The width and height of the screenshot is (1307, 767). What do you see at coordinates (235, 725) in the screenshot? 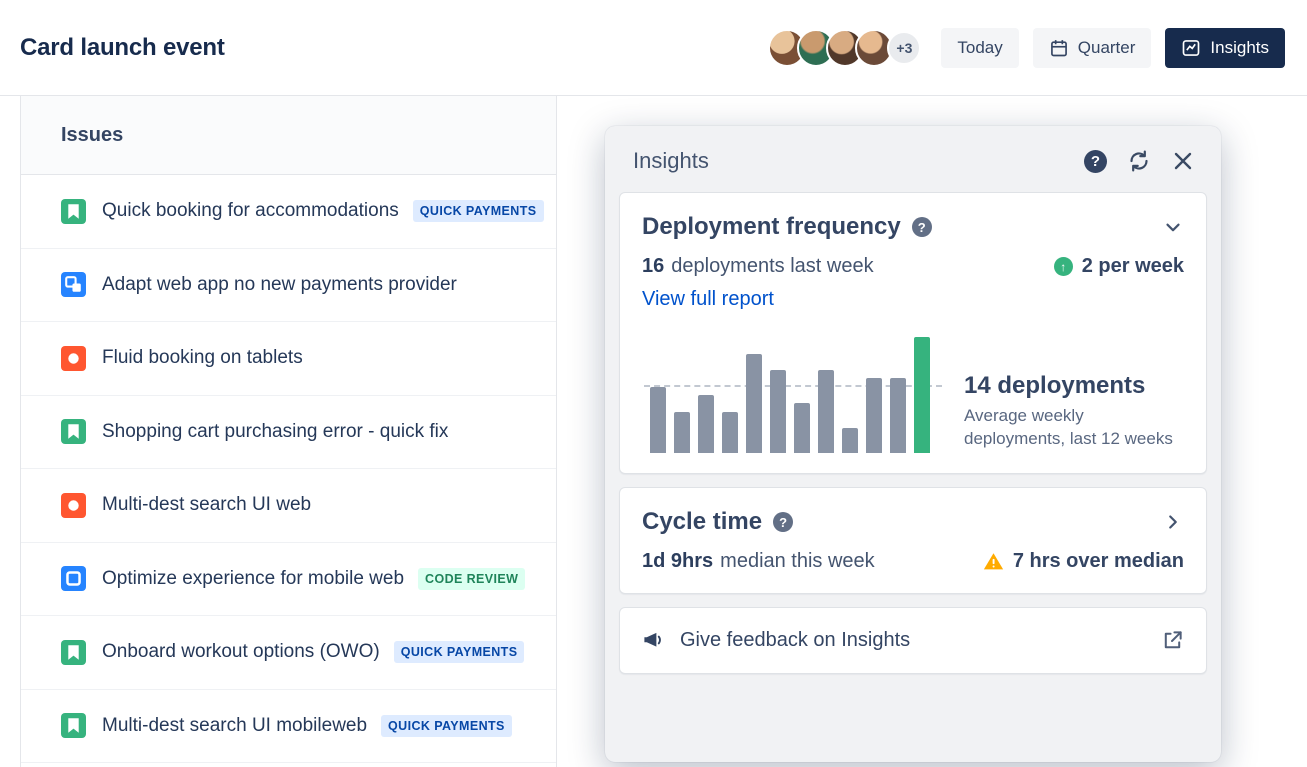
I see `issue-title: Multi-dest search UI mobileweb` at bounding box center [235, 725].